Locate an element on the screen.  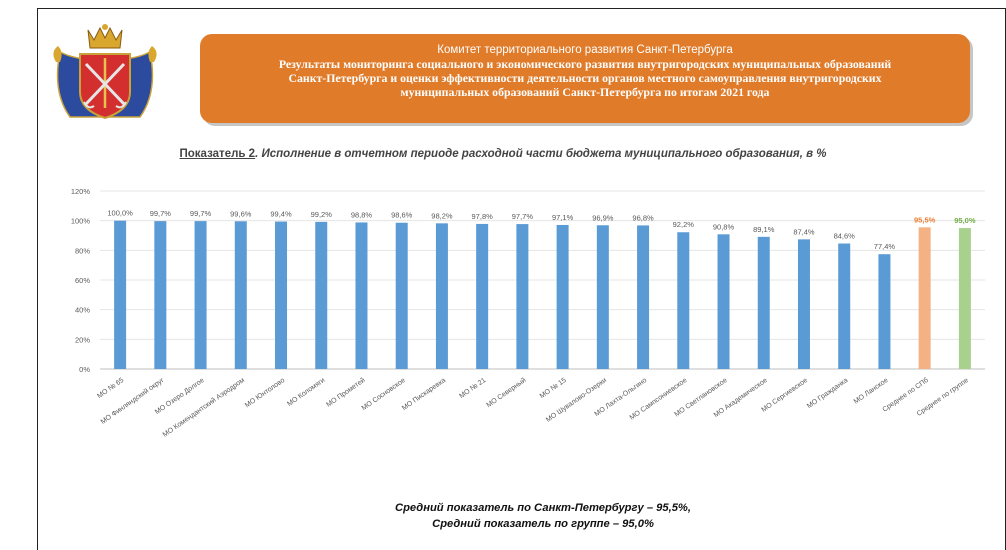
x-tick-label: МО Сосновское is located at coordinates (384, 394).